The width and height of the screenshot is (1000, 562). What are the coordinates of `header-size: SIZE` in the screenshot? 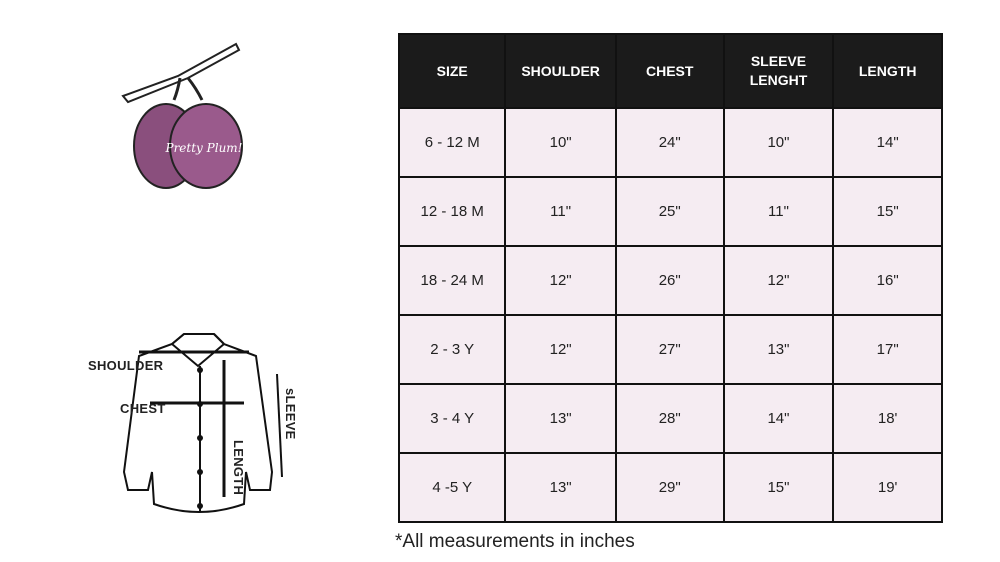 It's located at (452, 71).